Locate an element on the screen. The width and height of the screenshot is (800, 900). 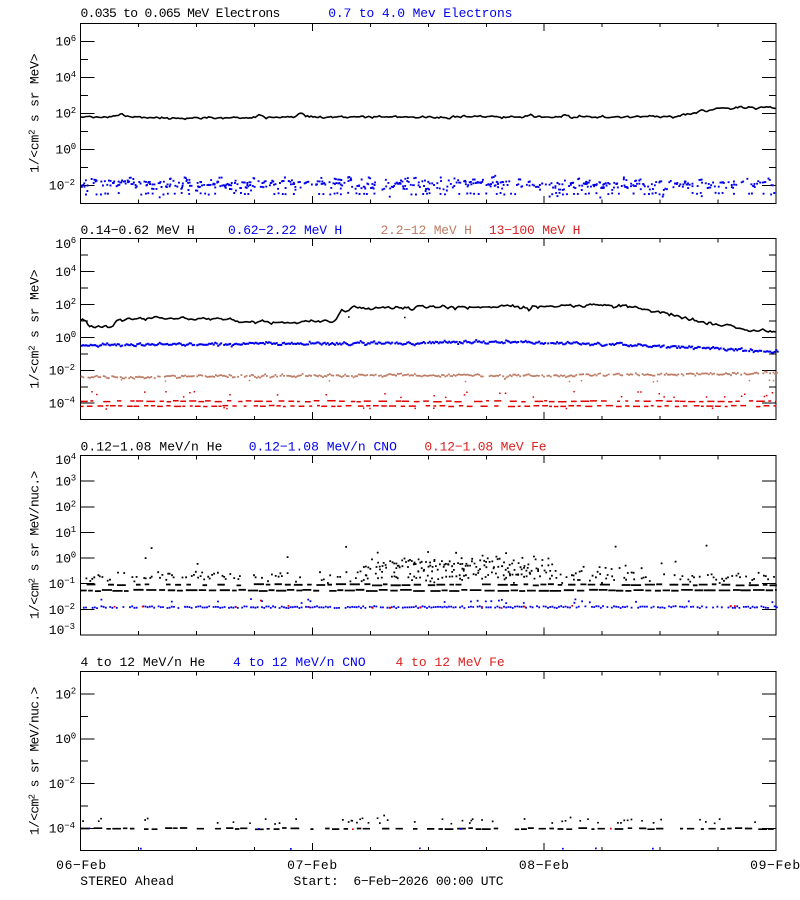
svg-text: Start: 6−Feb−2026 00:00 UTC is located at coordinates (399, 881).